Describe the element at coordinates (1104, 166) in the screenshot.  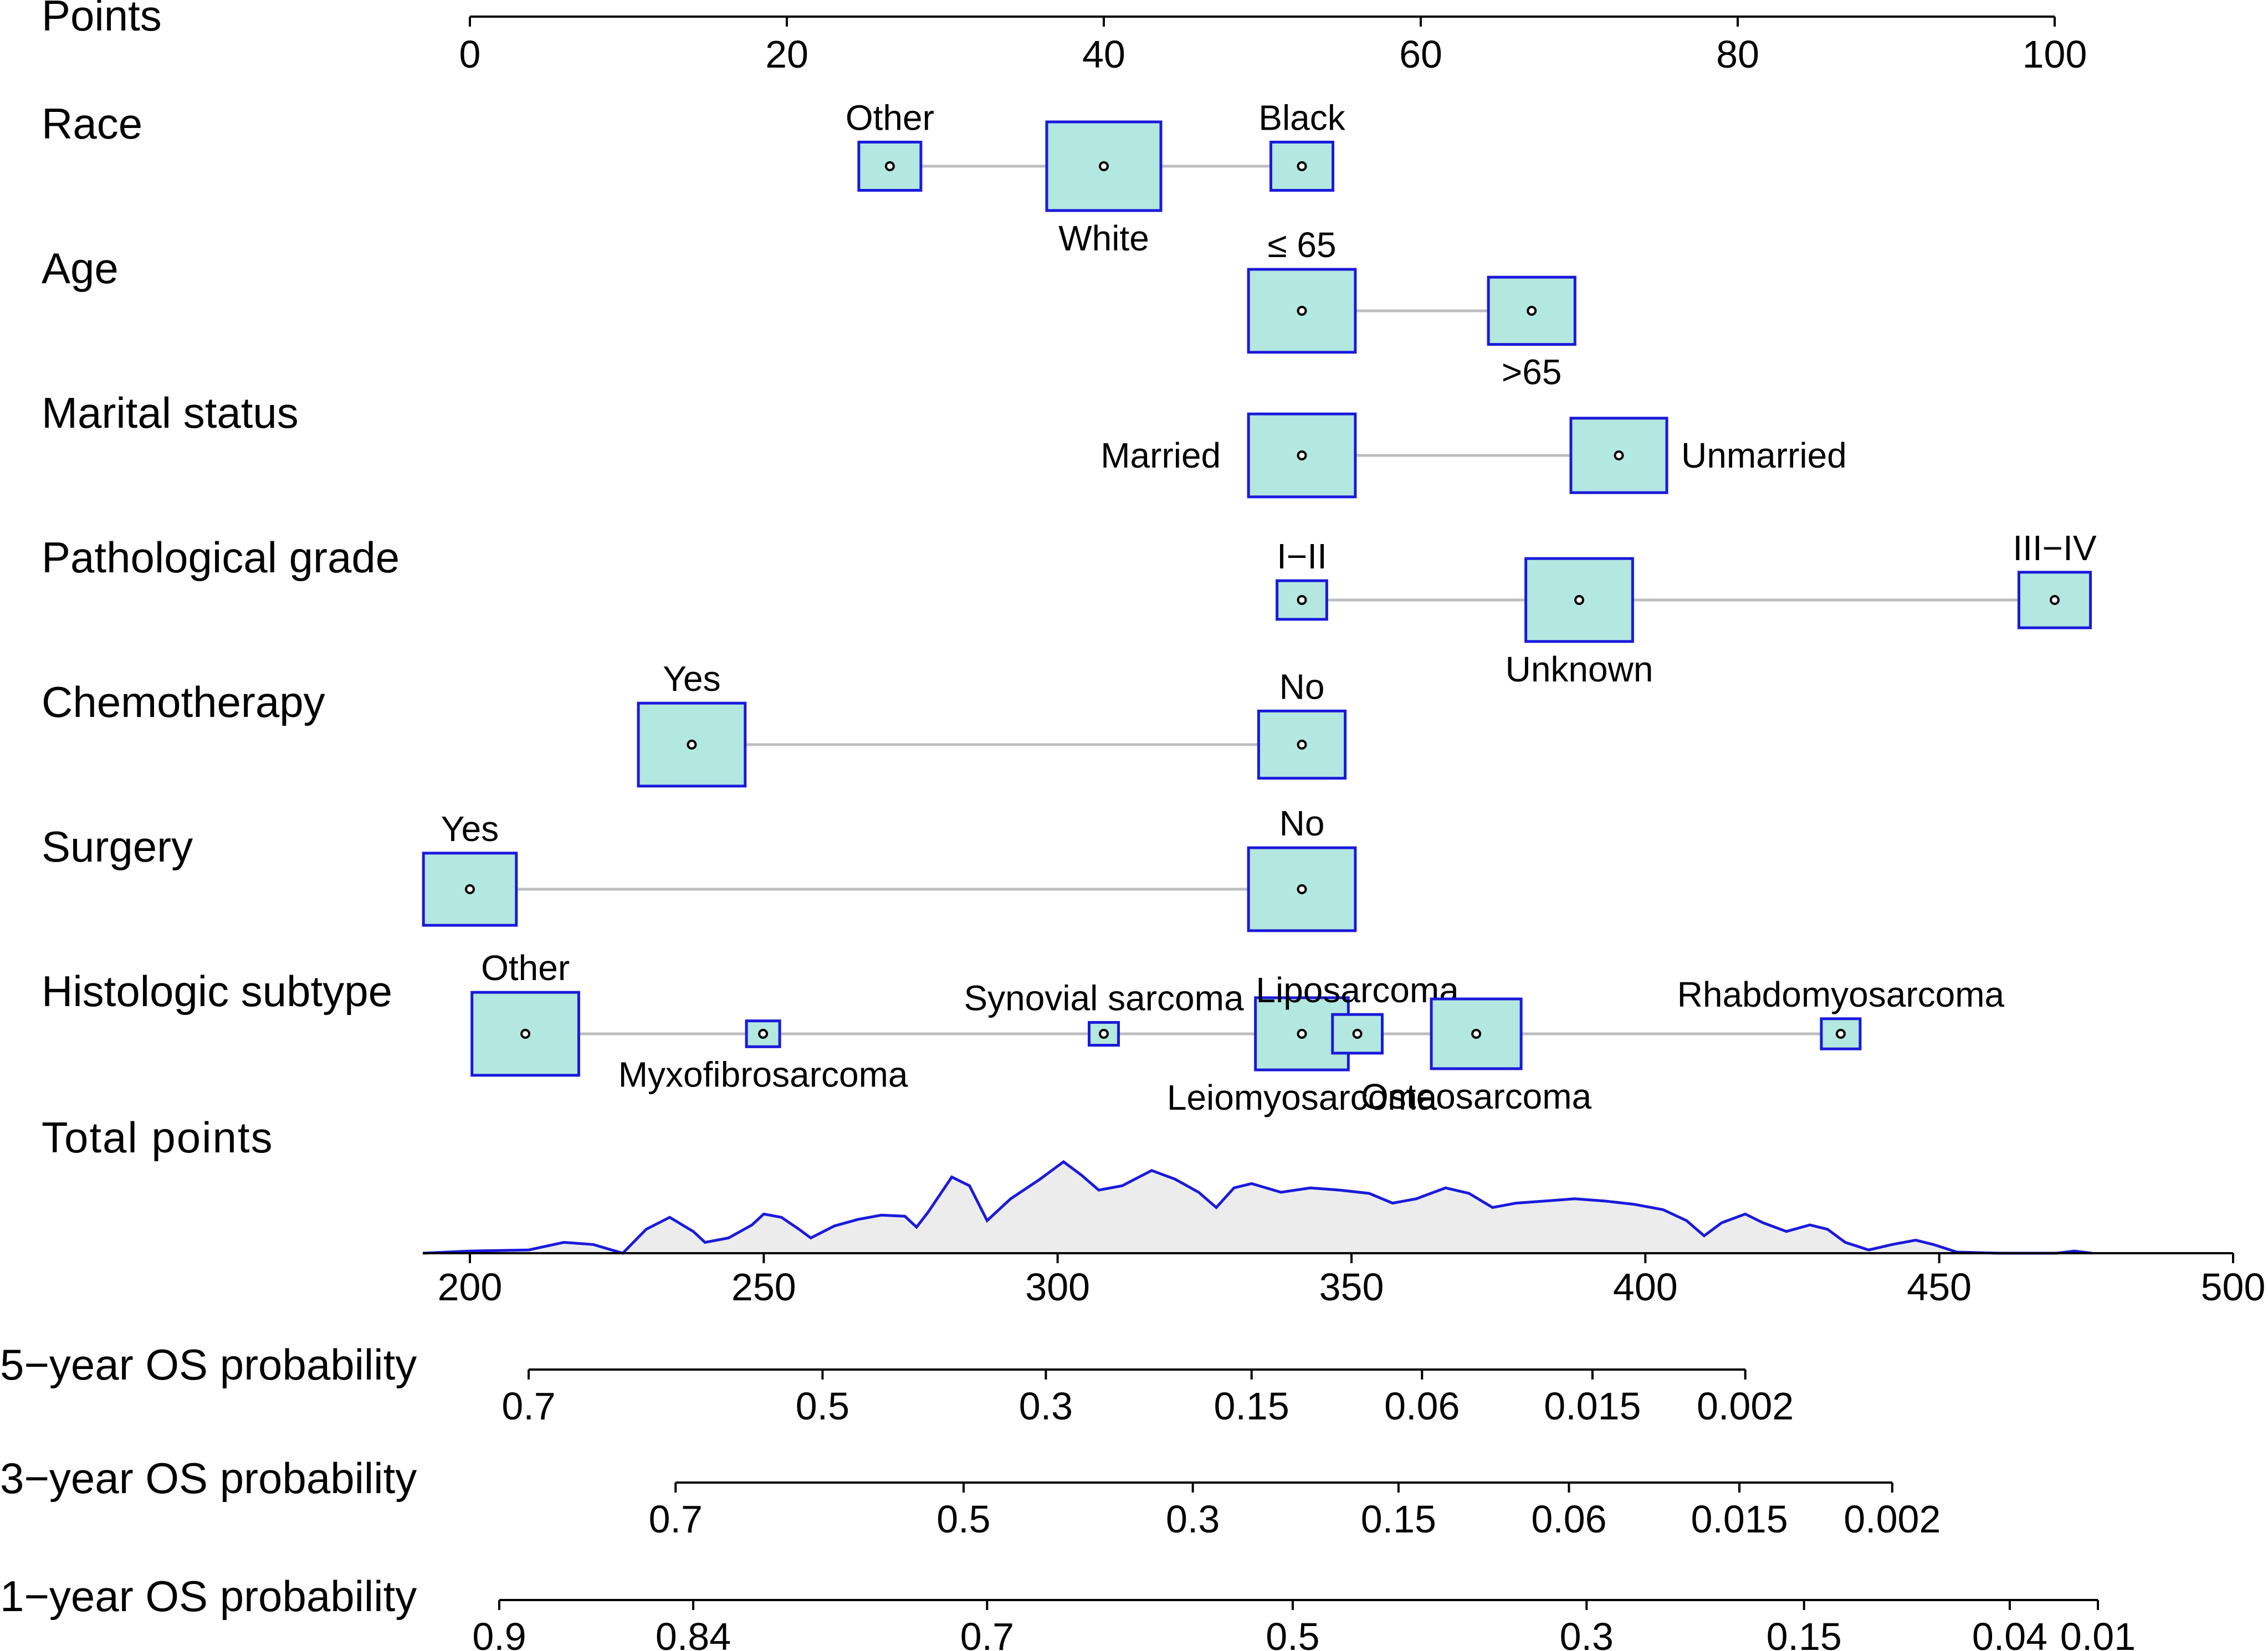
I see `point-race-white` at that location.